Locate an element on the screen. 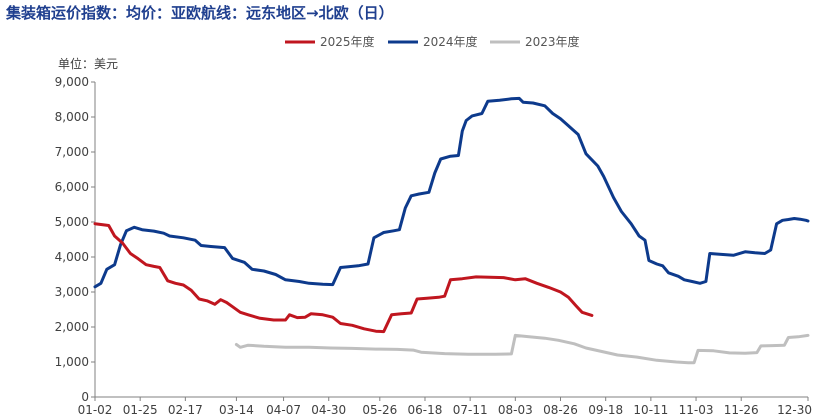  x-tick-label: 04-07 is located at coordinates (283, 410).